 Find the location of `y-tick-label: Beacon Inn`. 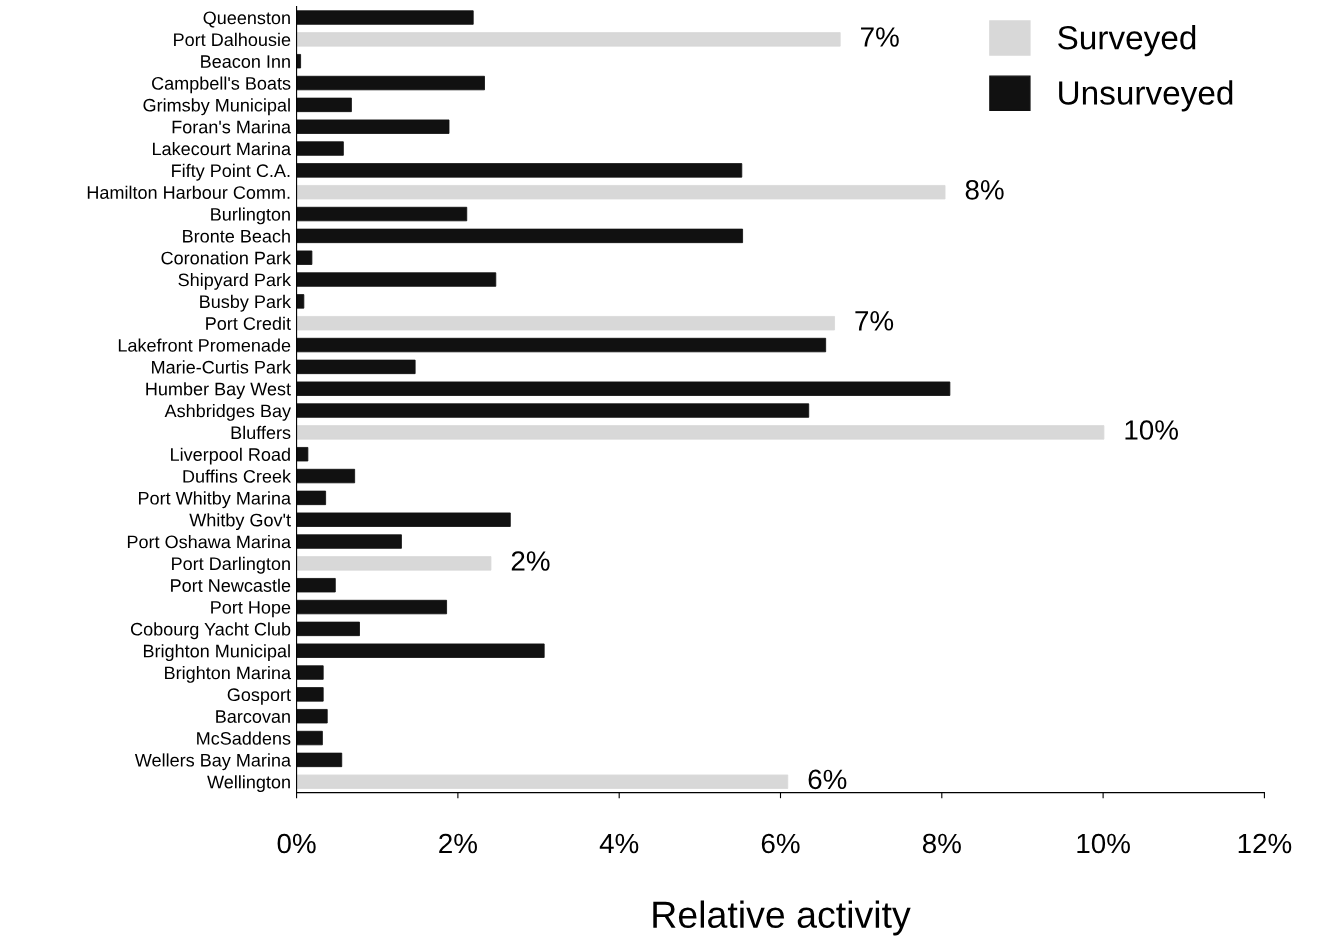

y-tick-label: Beacon Inn is located at coordinates (245, 61).